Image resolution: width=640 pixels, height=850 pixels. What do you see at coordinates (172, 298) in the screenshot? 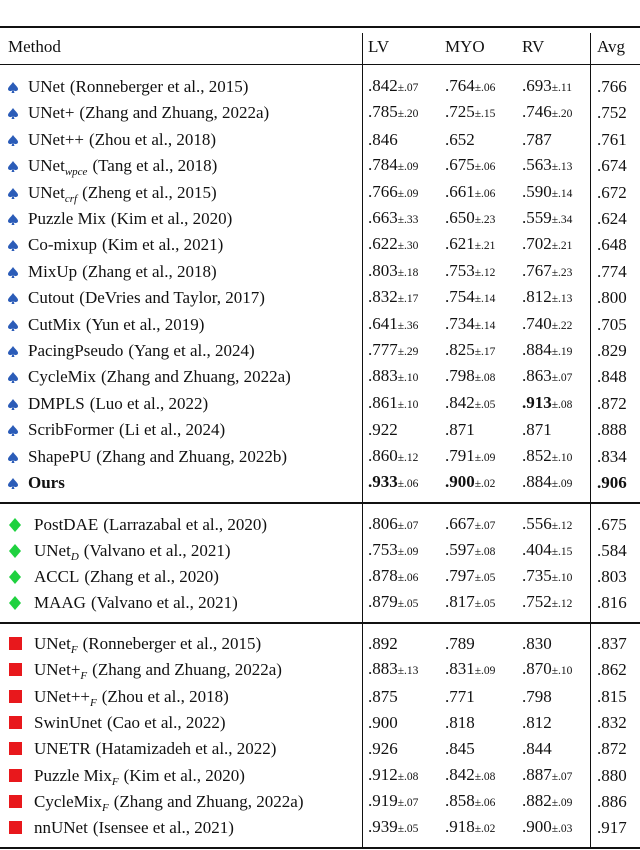
I see `method-citation: (DeVries and Taylor, 2017)` at bounding box center [172, 298].